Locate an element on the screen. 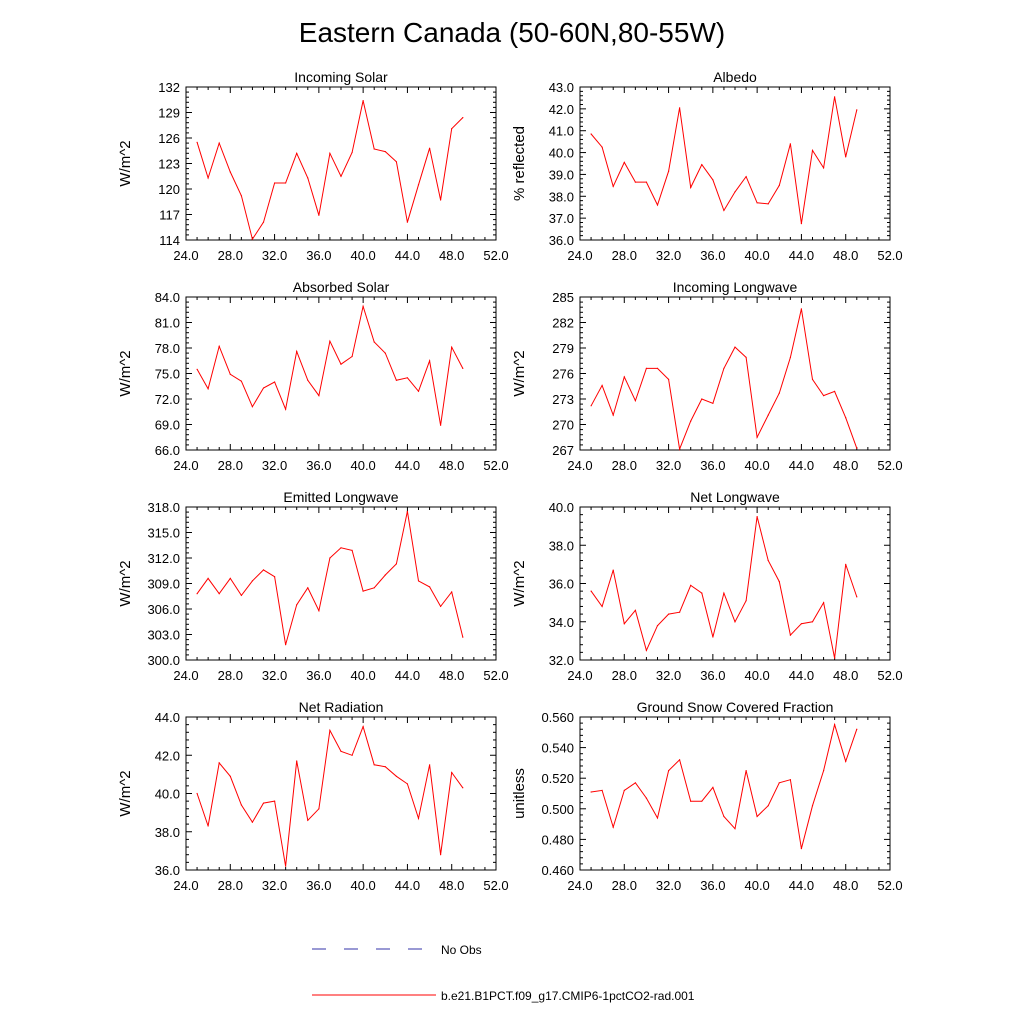  series-line is located at coordinates (330, 365).